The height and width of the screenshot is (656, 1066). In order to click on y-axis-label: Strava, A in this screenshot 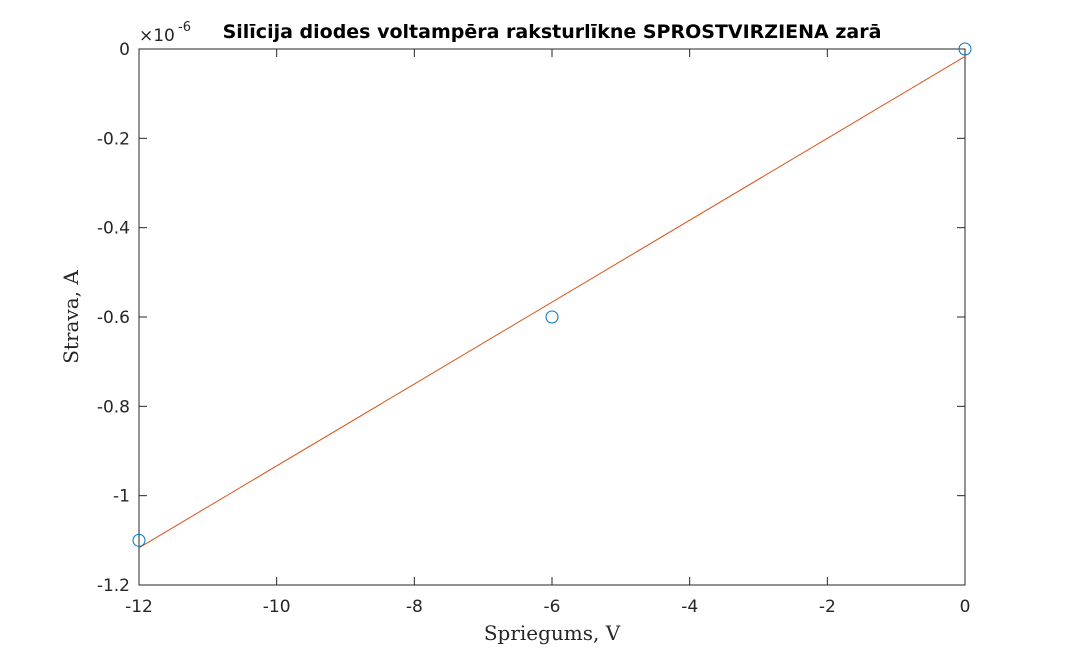, I will do `click(71, 317)`.